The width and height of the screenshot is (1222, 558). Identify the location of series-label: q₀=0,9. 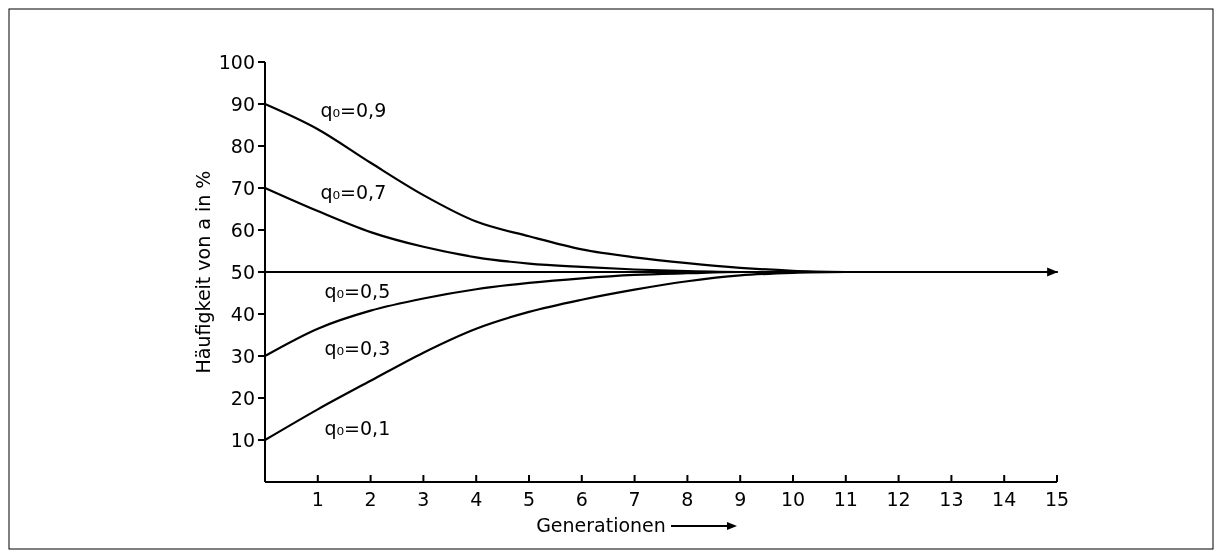
(353, 110).